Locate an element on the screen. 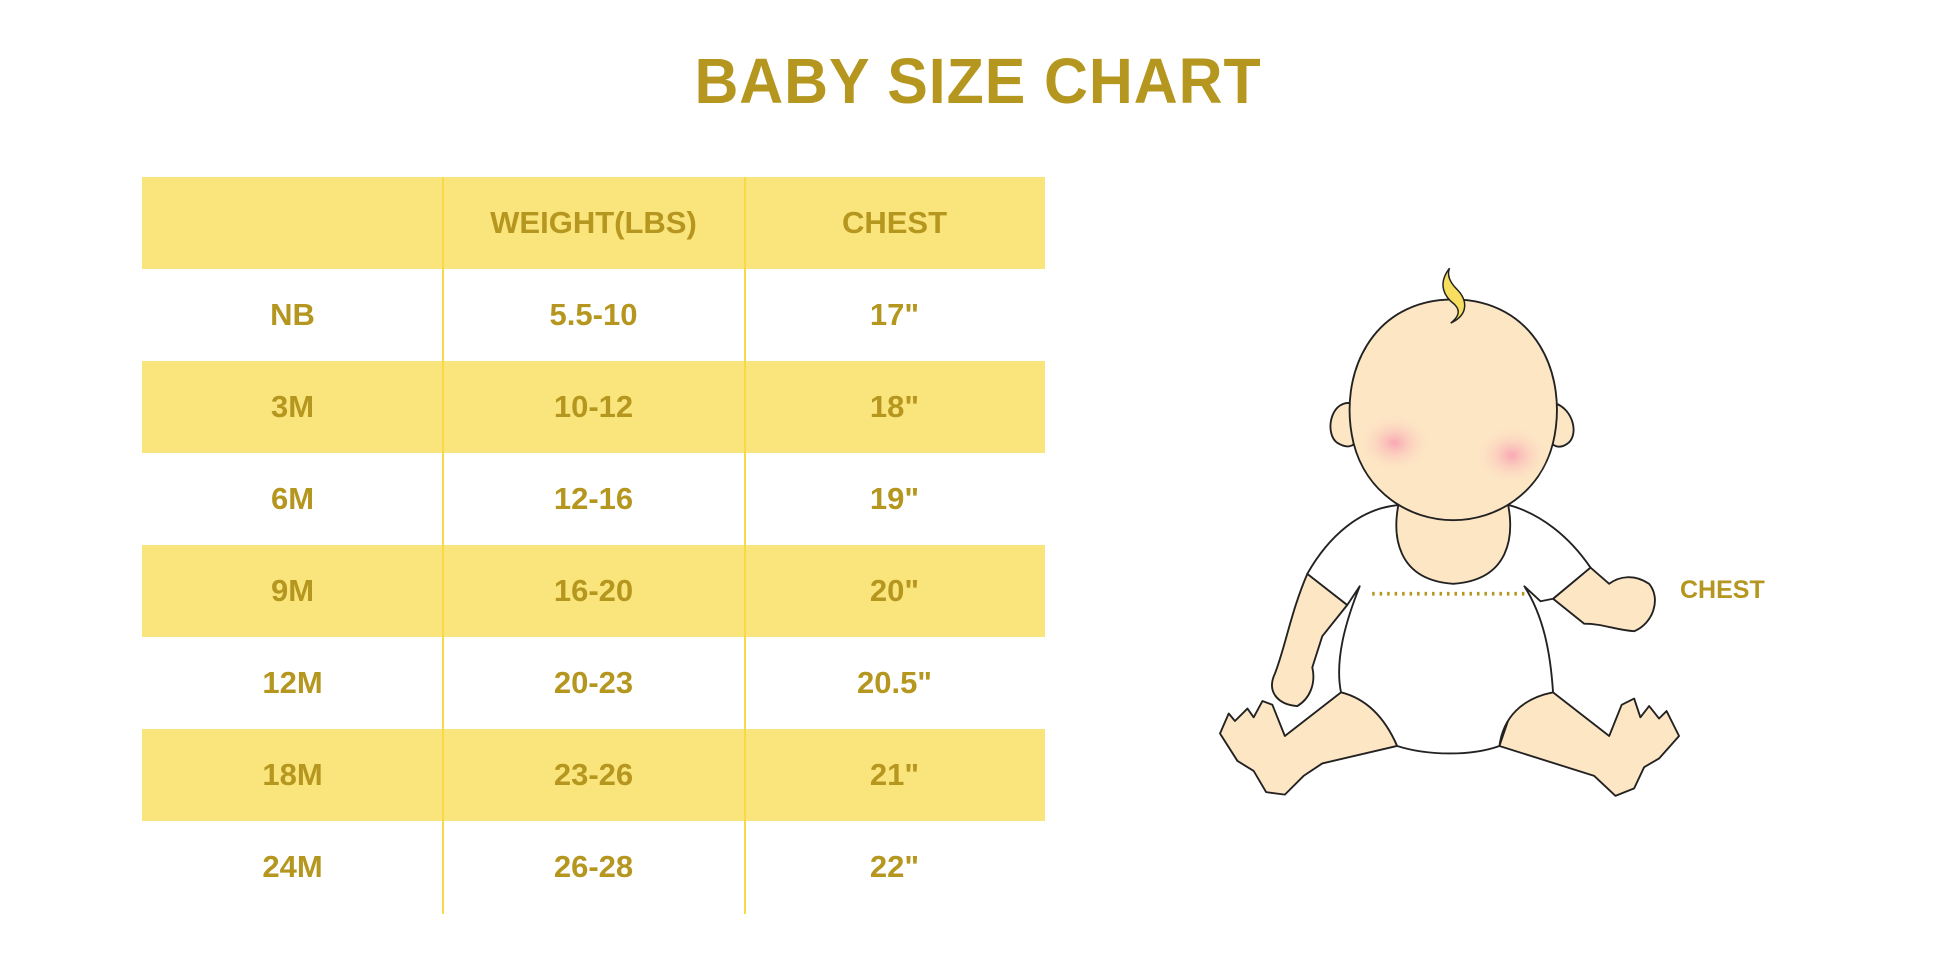 The image size is (1946, 973). cell-chest: 20" is located at coordinates (894, 590).